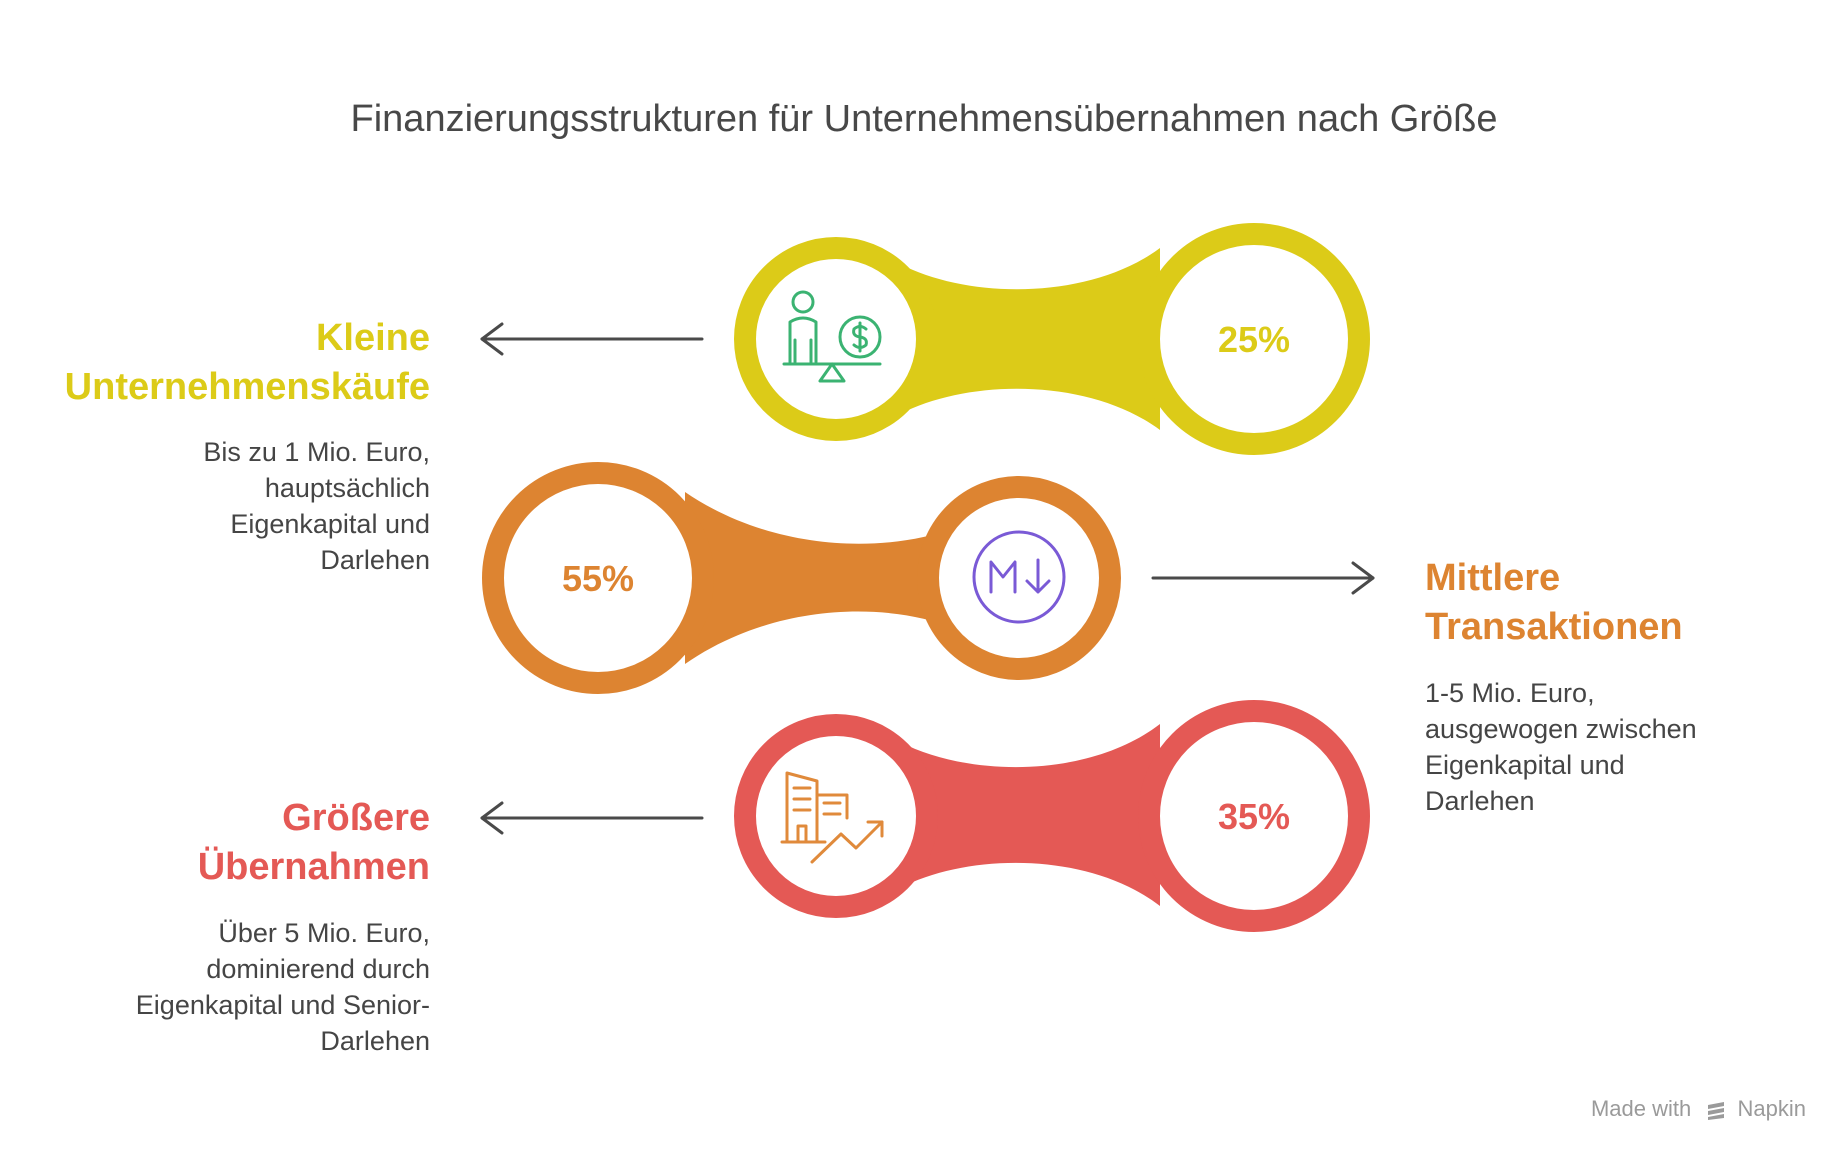 This screenshot has height=1152, width=1848. Describe the element at coordinates (832, 336) in the screenshot. I see `person-balance-money-icon` at that location.